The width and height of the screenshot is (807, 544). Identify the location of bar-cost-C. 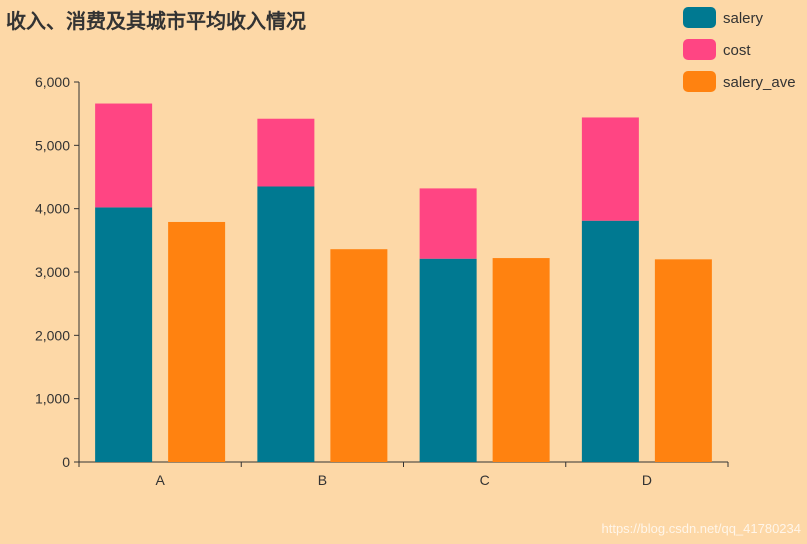
(448, 223).